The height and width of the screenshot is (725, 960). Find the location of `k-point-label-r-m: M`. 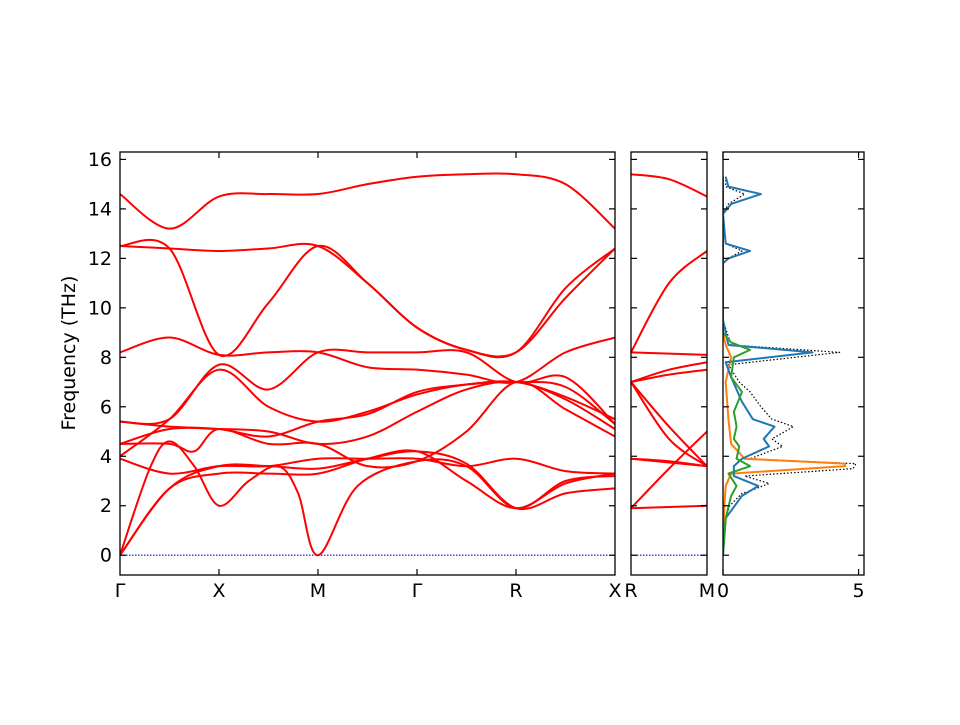

k-point-label-r-m: M is located at coordinates (707, 591).